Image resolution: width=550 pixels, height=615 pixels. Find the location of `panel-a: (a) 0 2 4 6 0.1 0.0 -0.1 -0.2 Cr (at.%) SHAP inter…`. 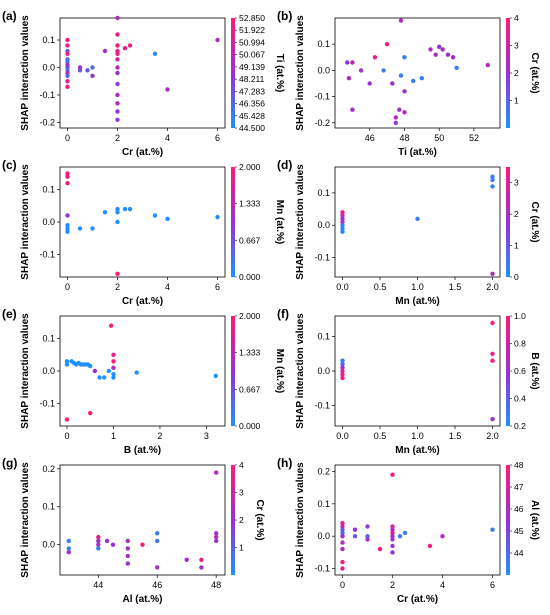

panel-a: (a) 0 2 4 6 0.1 0.0 -0.1 -0.2 Cr (at.%) SHAP inter… is located at coordinates (143, 83).